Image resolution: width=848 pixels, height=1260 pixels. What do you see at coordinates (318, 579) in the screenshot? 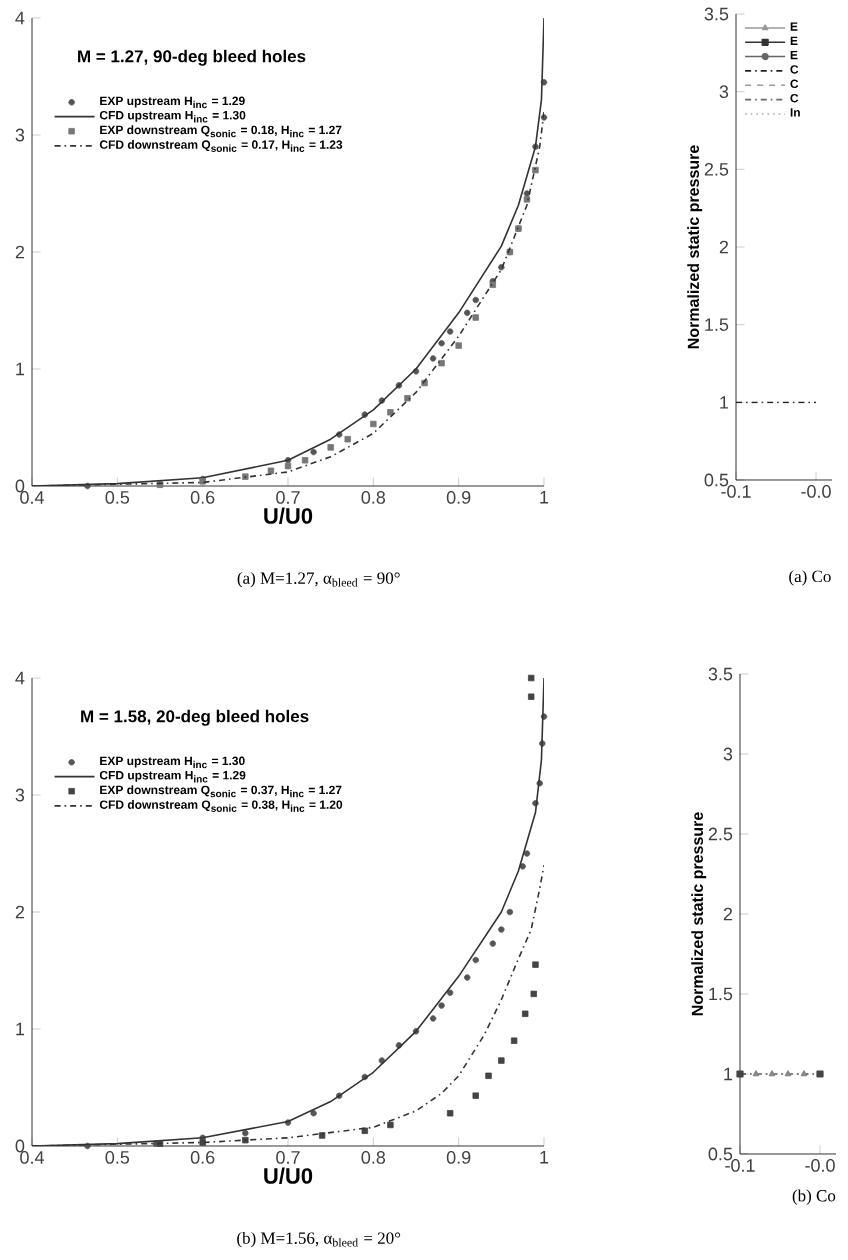
I see `text: (a) M=1.27, α$_{bleed}$ = 90°` at bounding box center [318, 579].